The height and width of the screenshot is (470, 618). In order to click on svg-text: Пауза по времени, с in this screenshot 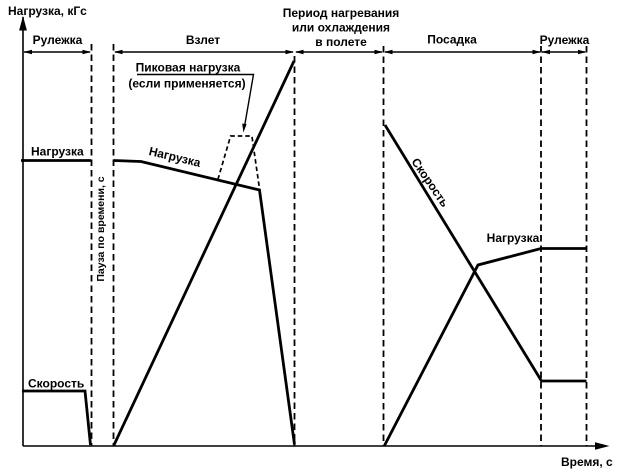, I will do `click(101, 228)`.